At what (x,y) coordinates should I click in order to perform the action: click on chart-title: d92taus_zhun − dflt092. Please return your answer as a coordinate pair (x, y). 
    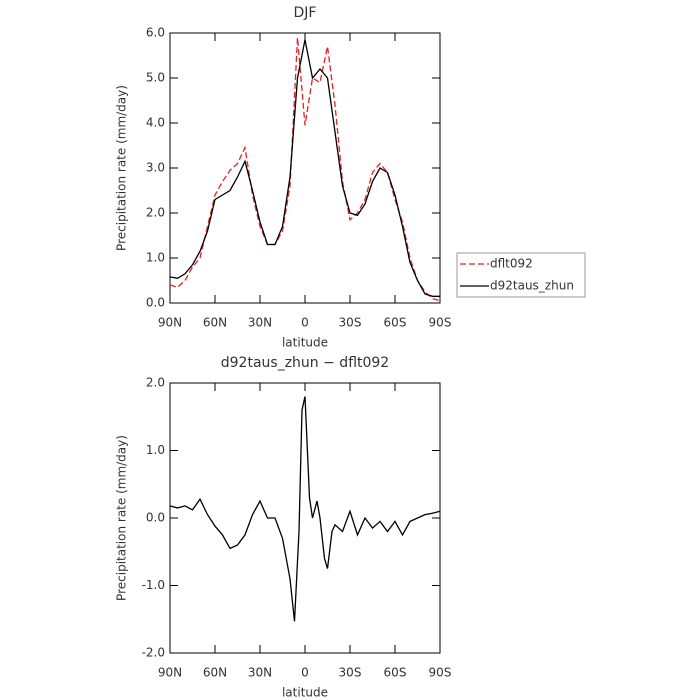
    Looking at the image, I should click on (305, 363).